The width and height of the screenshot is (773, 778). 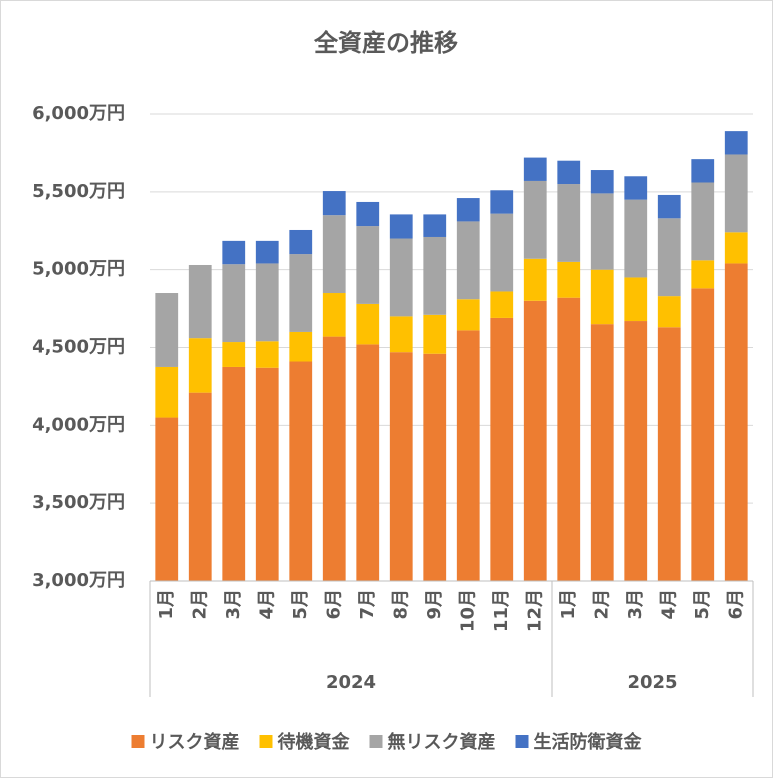 I want to click on x-tick-label: 11月, so click(x=501, y=610).